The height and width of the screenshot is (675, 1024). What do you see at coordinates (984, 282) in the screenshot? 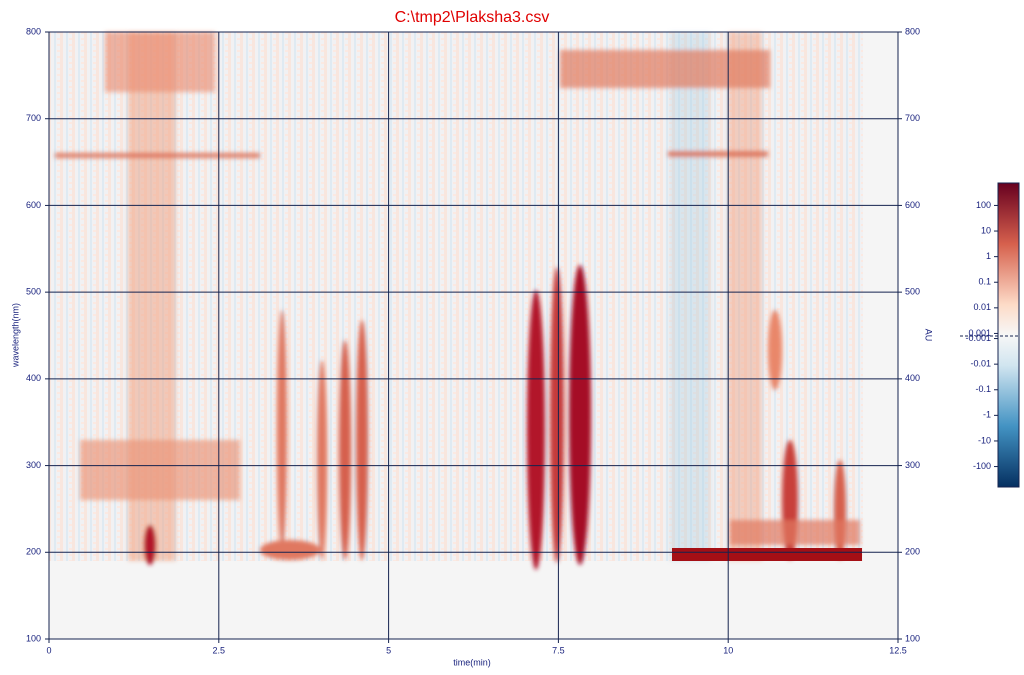
I see `colorbar-tick-label: 0.1` at bounding box center [984, 282].